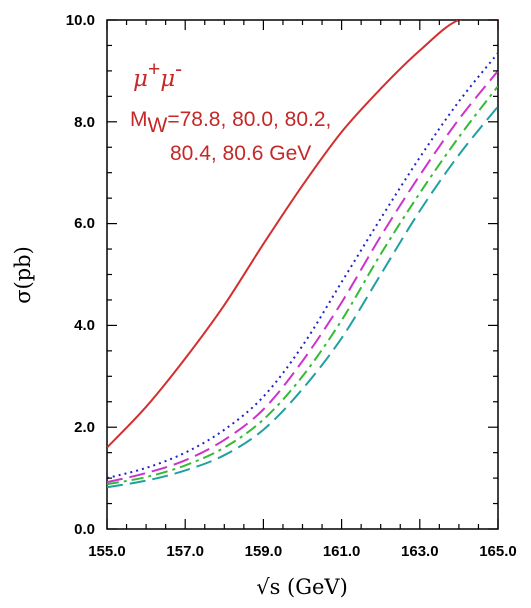  I want to click on mw-subscript: W, so click(158, 125).